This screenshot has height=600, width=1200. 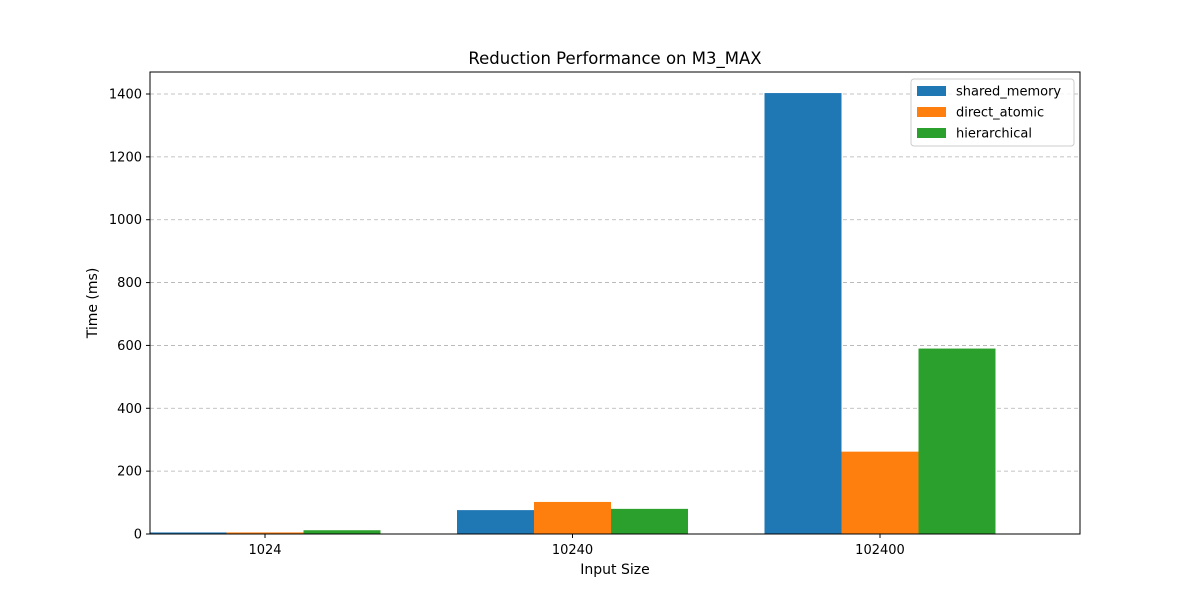 I want to click on legend-label: shared_memory, so click(x=1008, y=92).